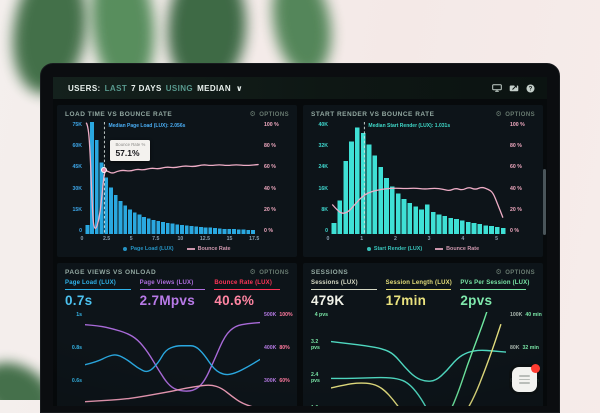  Describe the element at coordinates (423, 249) in the screenshot. I see `chart-legend: Start Render (LUX) Bounce Rate` at that location.